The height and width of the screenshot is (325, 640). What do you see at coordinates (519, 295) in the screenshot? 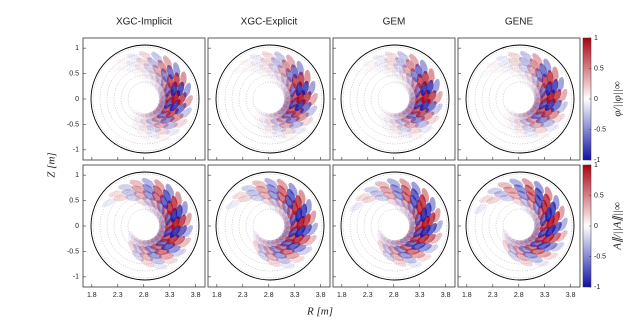
I see `x-tick-label: 2.8` at bounding box center [519, 295].